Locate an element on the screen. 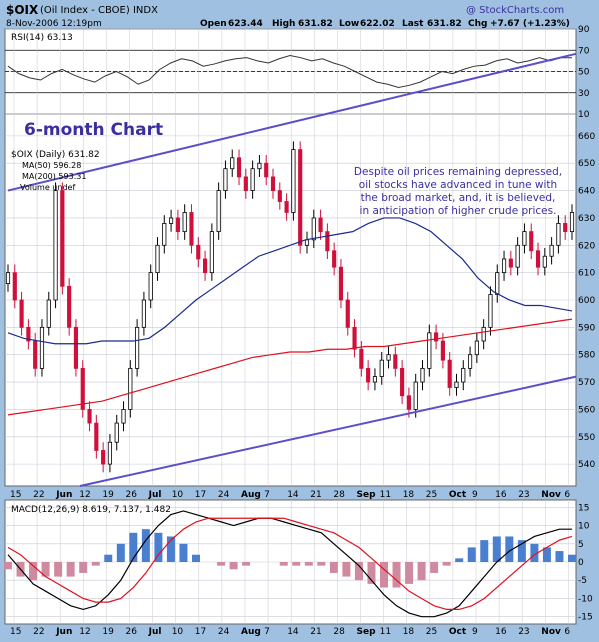  x-tick-label: 14 is located at coordinates (293, 632).